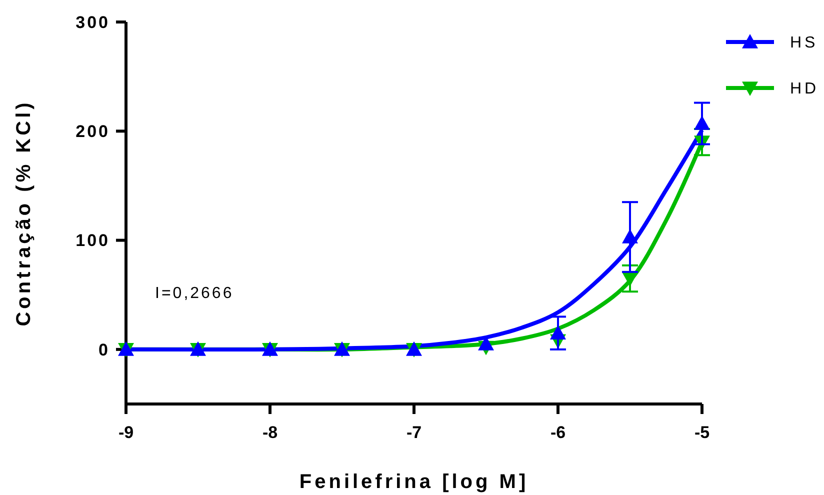 This screenshot has height=495, width=824. I want to click on y-tick-label: 0, so click(104, 350).